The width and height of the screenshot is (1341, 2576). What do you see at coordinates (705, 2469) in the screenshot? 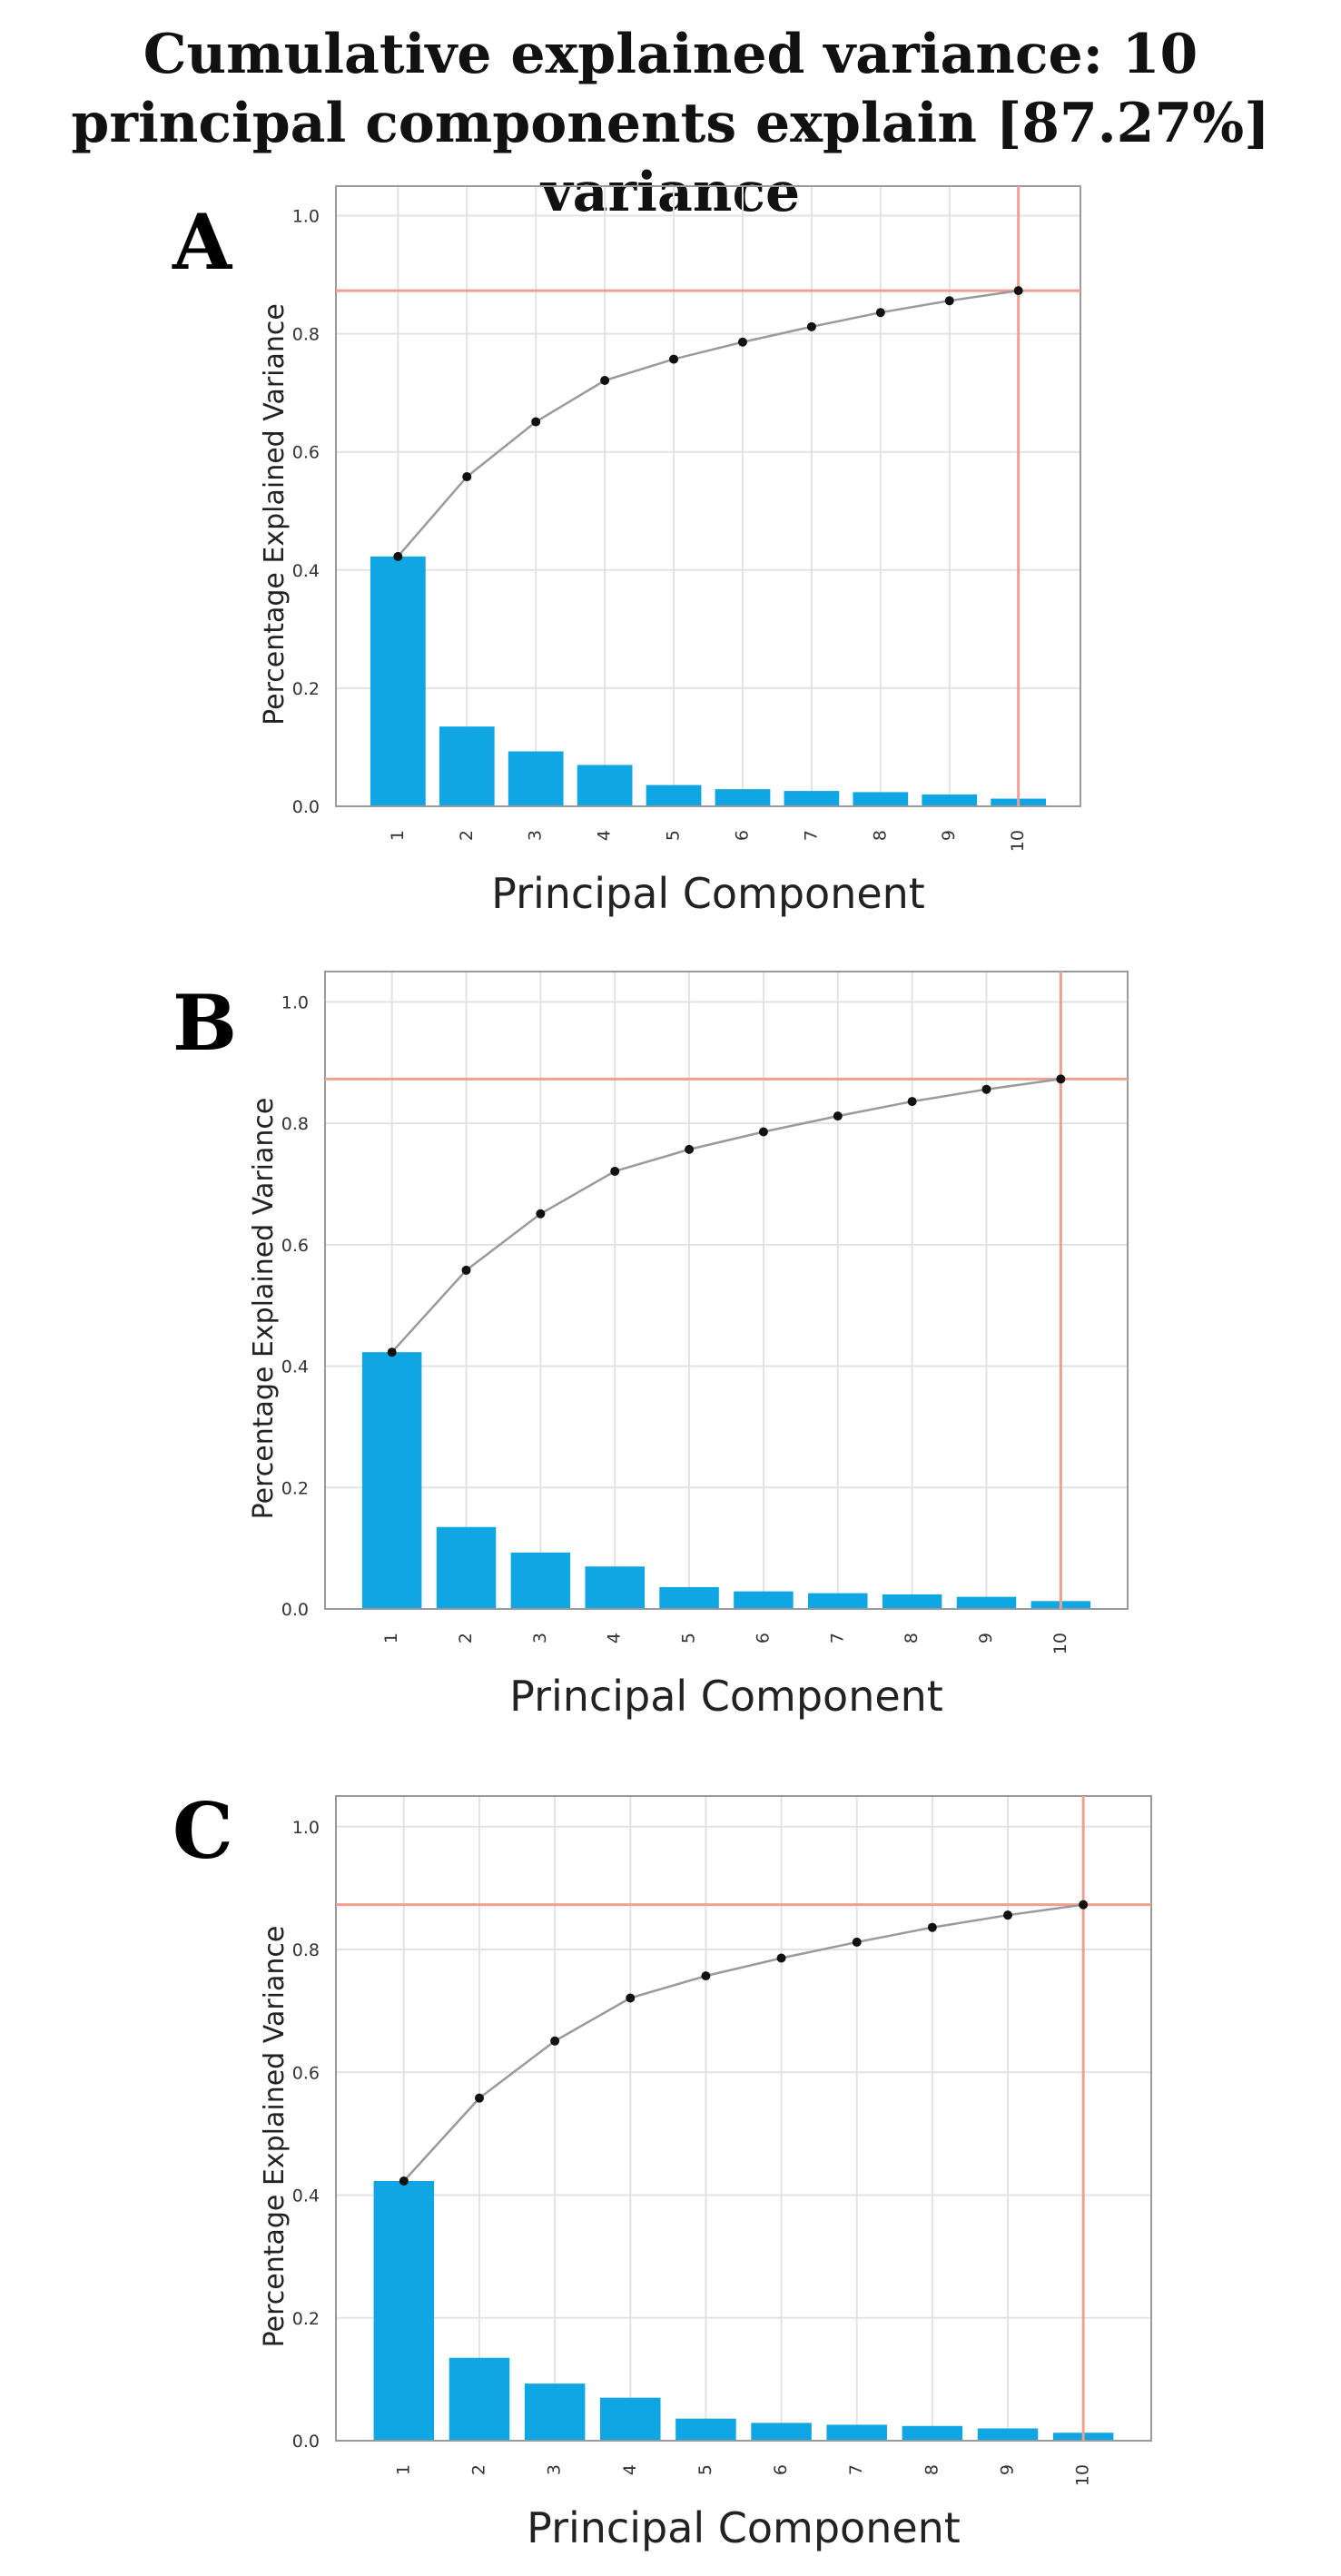
I see `x-tick-label: 5` at bounding box center [705, 2469].